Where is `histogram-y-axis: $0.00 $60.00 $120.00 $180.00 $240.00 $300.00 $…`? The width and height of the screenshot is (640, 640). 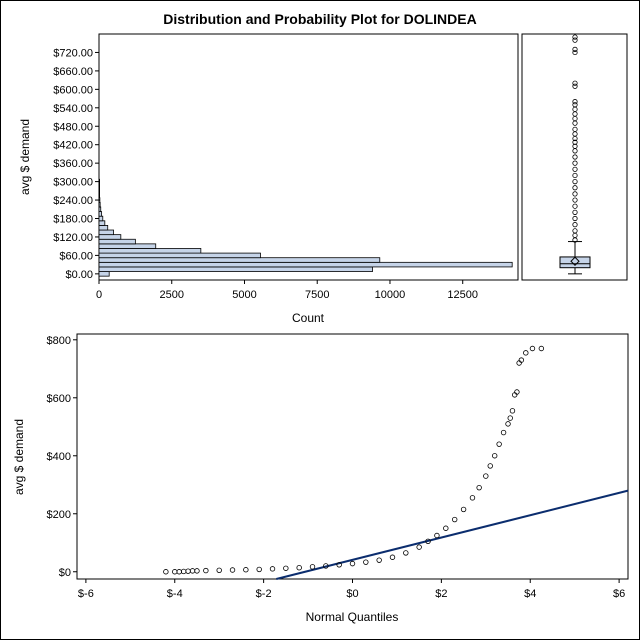 histogram-y-axis: $0.00 $60.00 $120.00 $180.00 $240.00 $300.00 $… is located at coordinates (76, 164).